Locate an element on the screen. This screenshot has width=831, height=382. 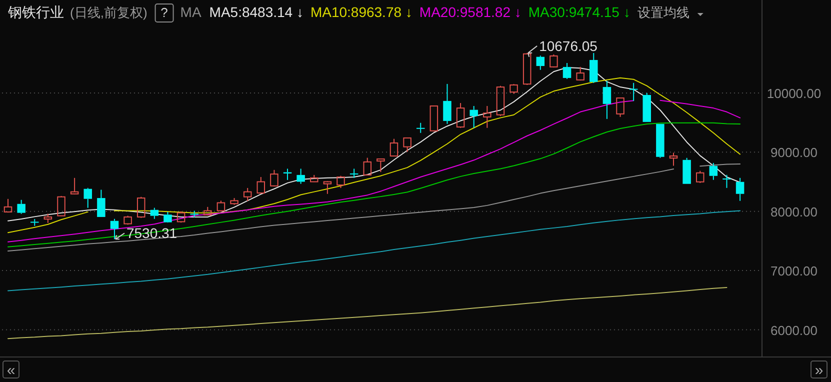
text: MA30:9474.15 ↓ is located at coordinates (579, 12).